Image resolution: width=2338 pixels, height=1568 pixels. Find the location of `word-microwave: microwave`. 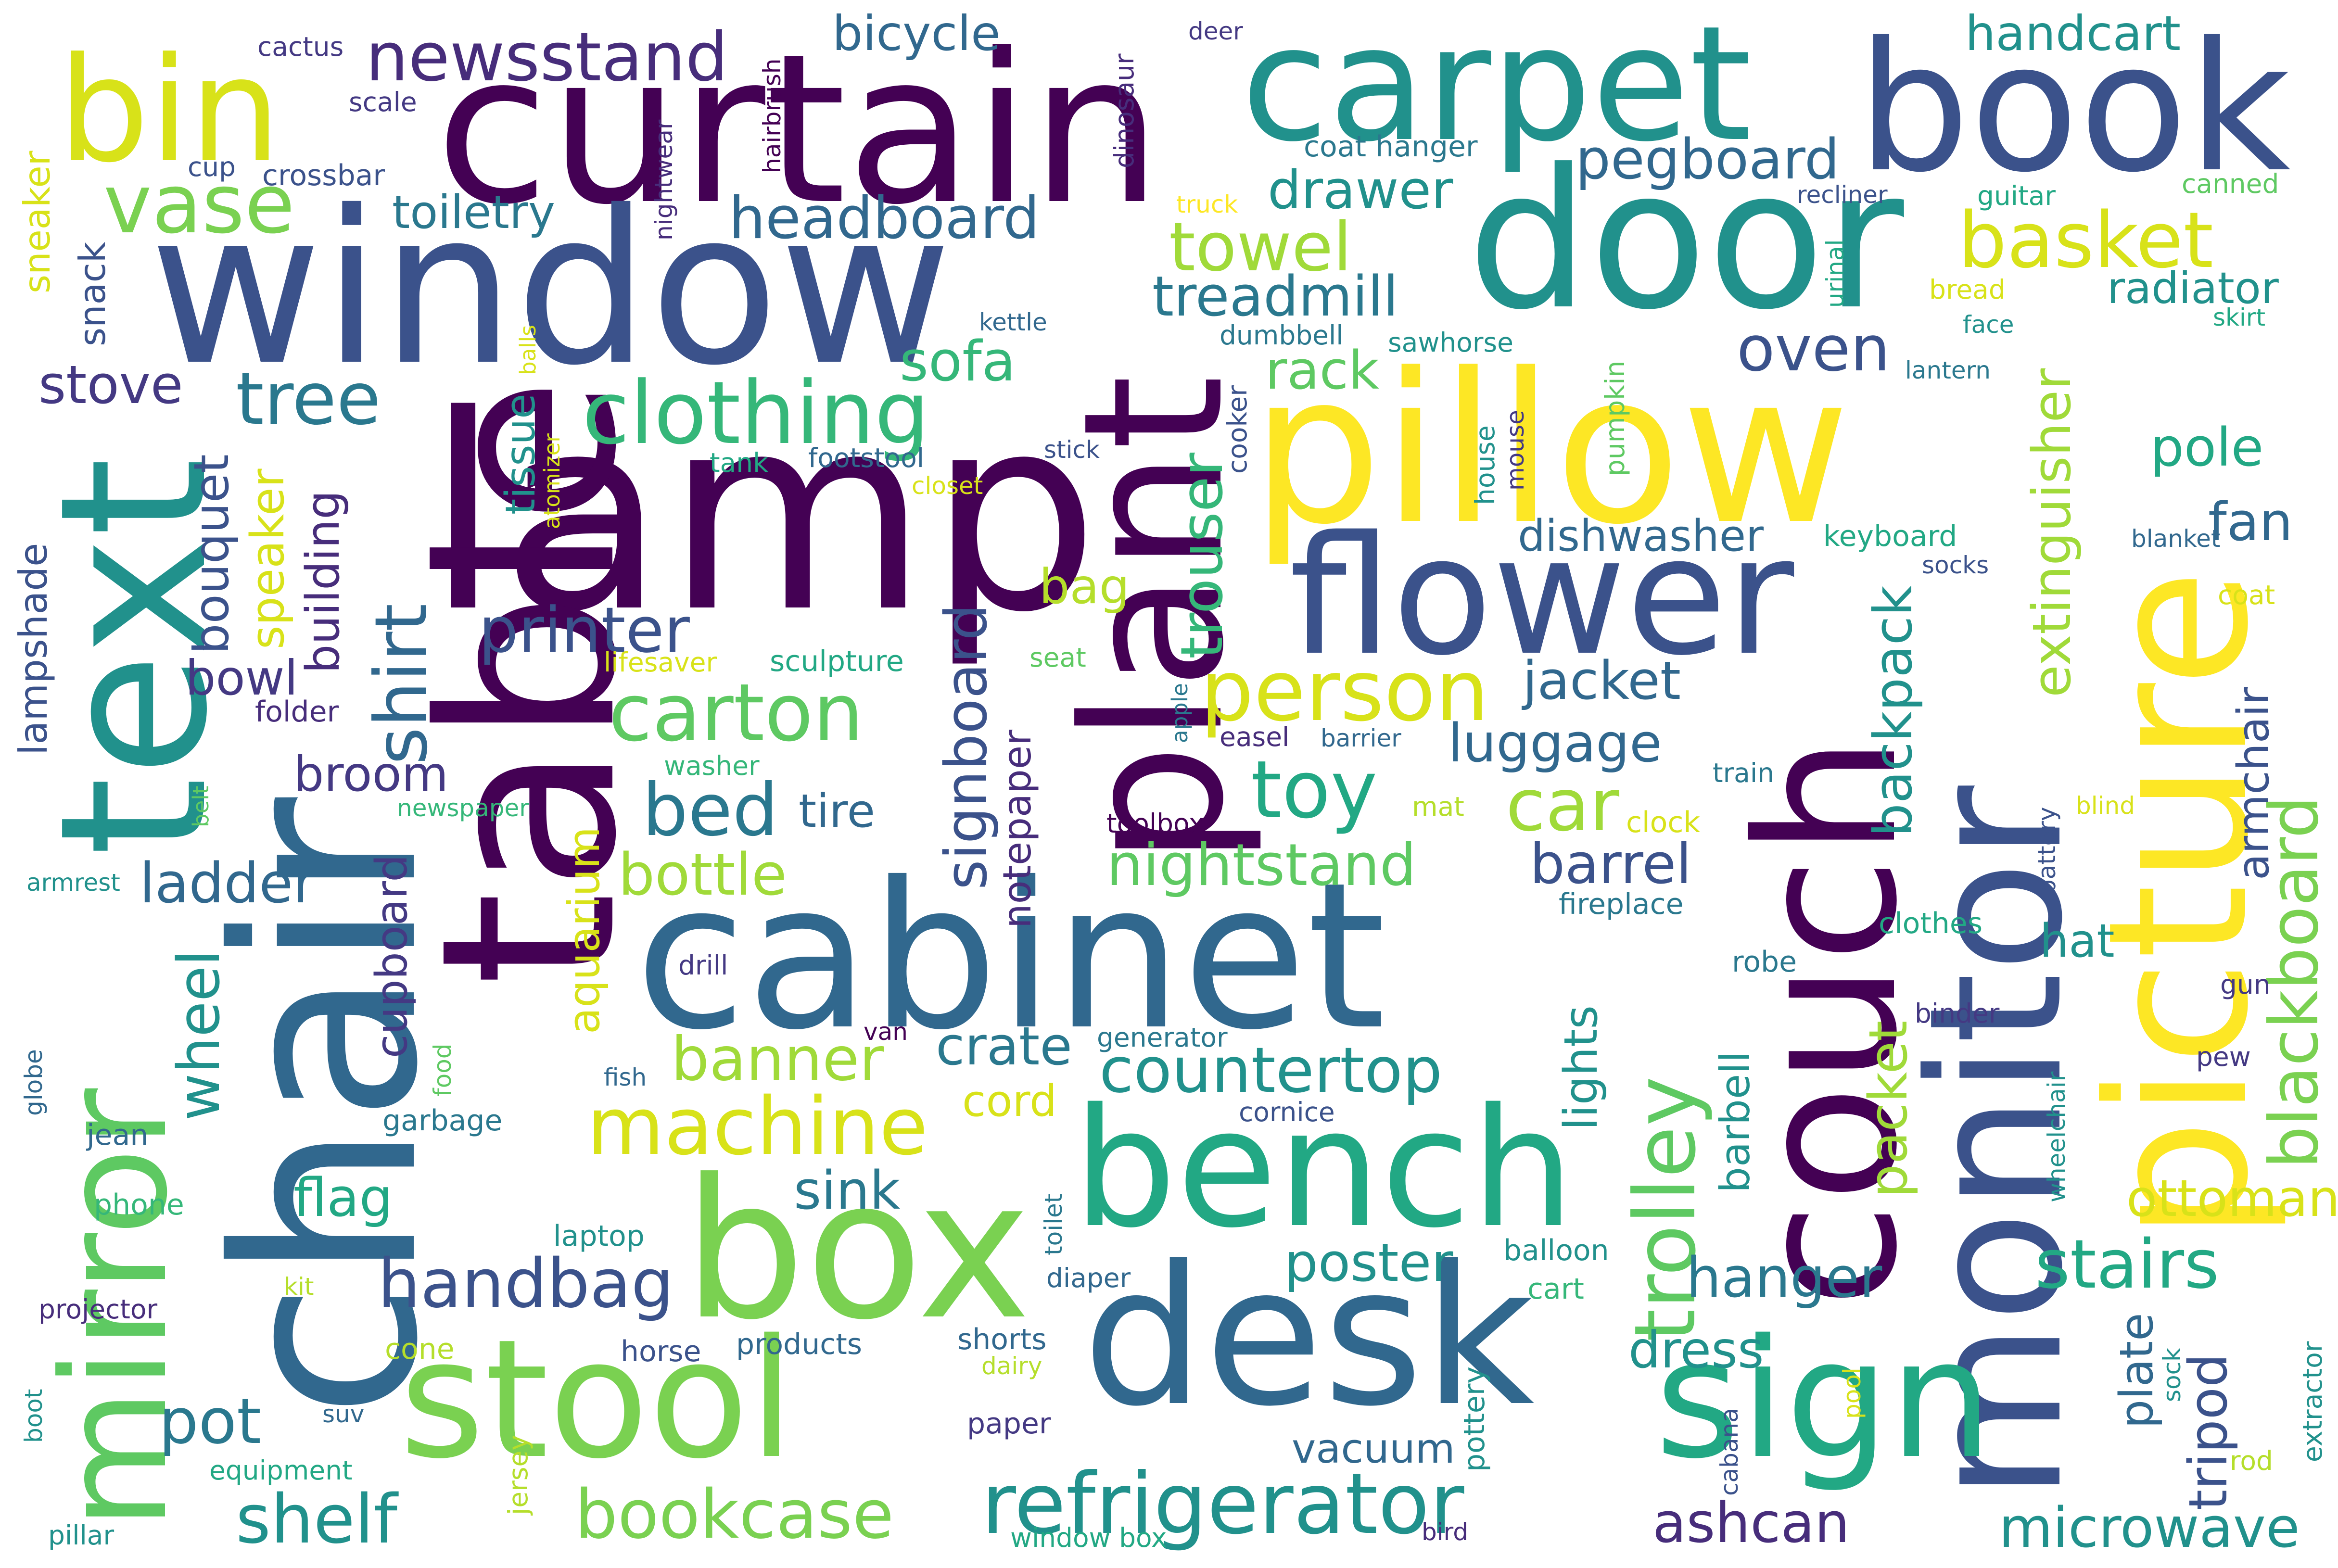

word-microwave: microwave is located at coordinates (2149, 1528).